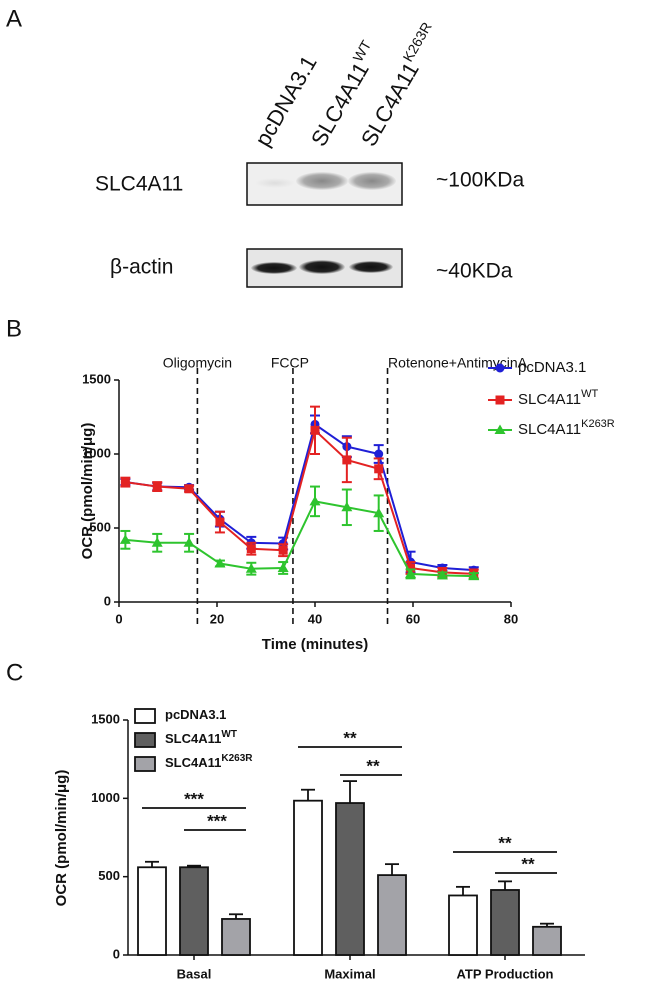 The height and width of the screenshot is (984, 655). Describe the element at coordinates (118, 618) in the screenshot. I see `x-tick-label: 0` at that location.